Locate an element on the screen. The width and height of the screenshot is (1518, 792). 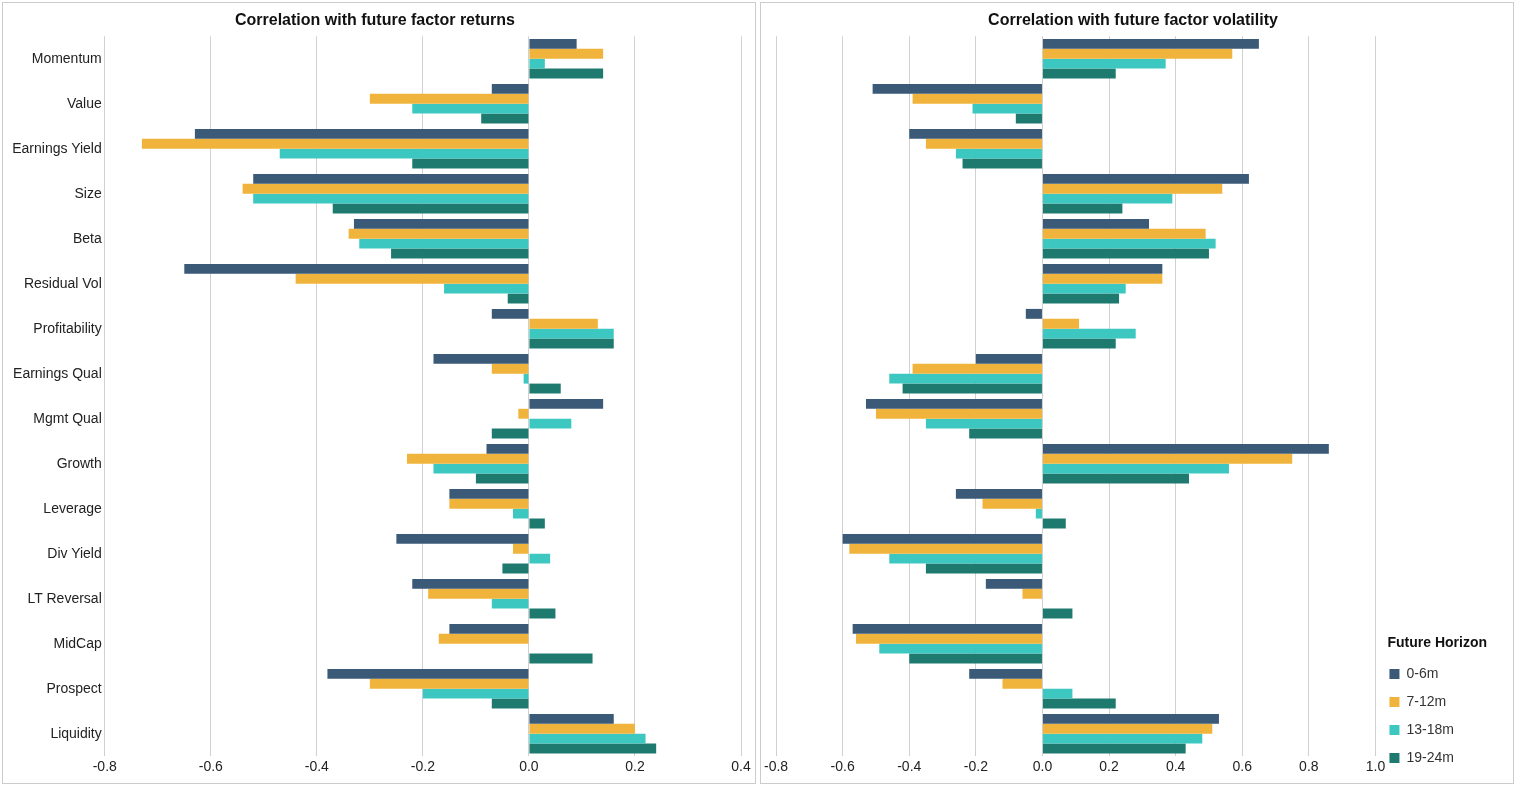
x-tick-label: -0.6 is located at coordinates (211, 766).